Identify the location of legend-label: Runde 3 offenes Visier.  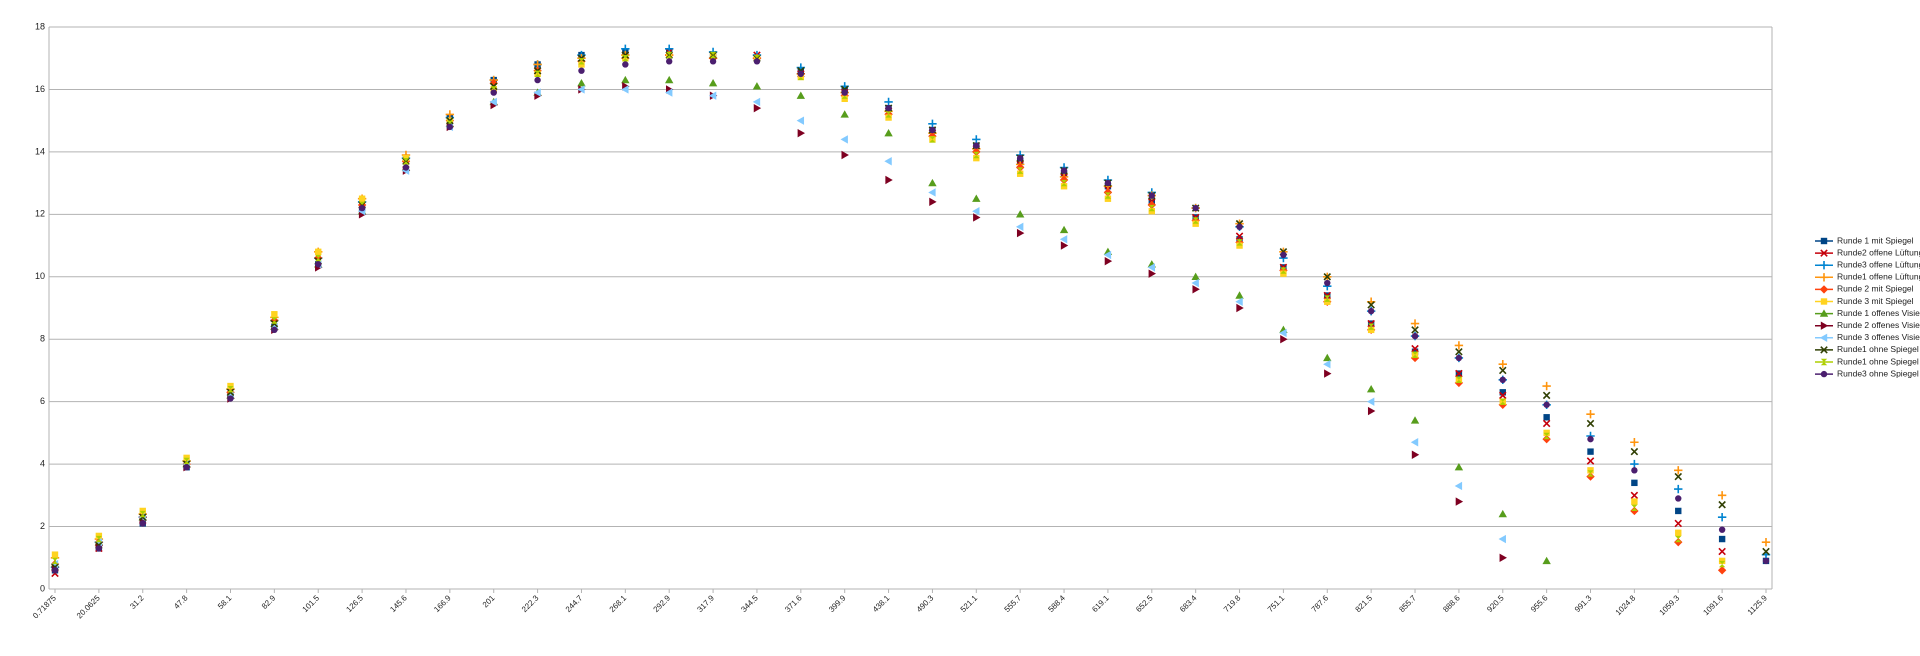
(1878, 337).